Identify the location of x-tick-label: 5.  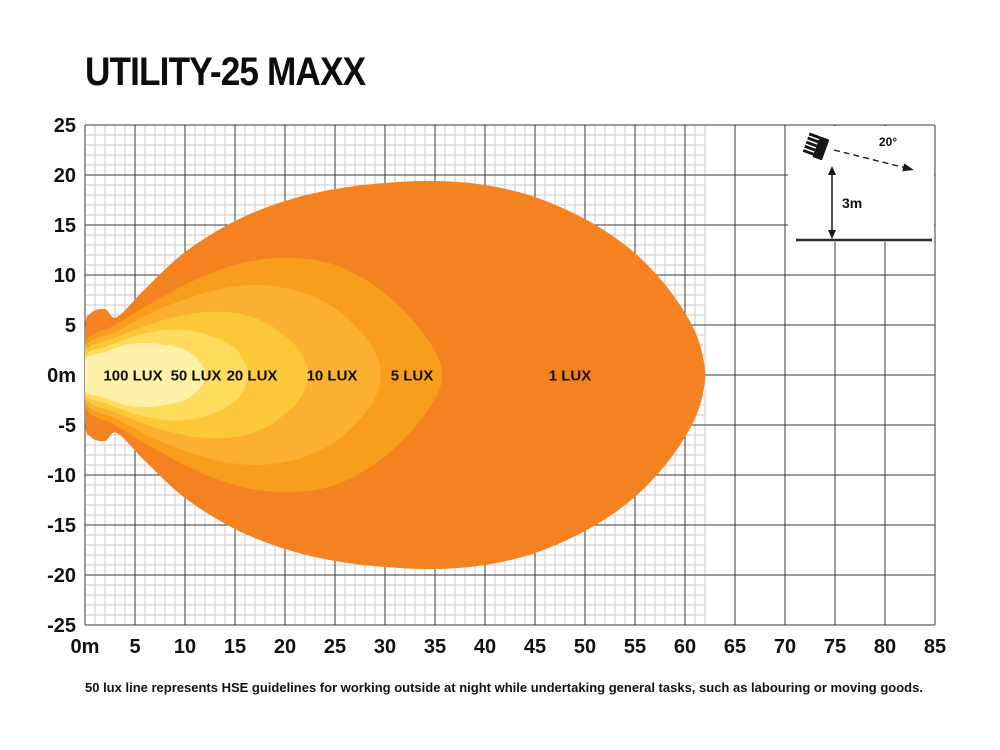
(134, 647).